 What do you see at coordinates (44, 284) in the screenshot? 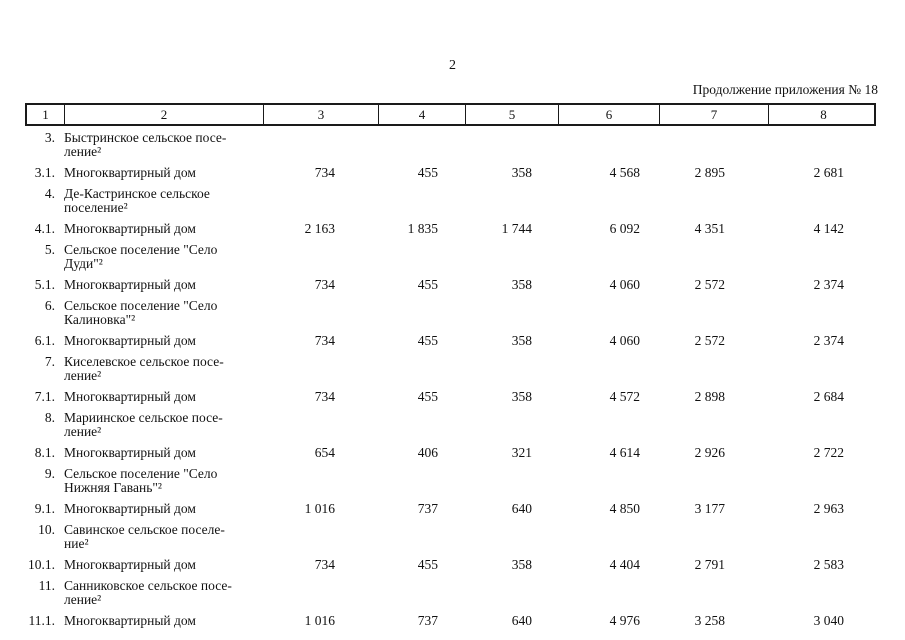
I see `row-number-cell: 5.1.` at bounding box center [44, 284].